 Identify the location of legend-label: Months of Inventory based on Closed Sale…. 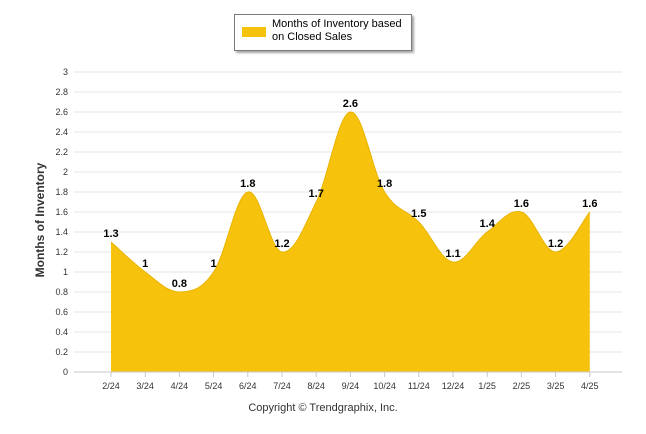
(337, 30).